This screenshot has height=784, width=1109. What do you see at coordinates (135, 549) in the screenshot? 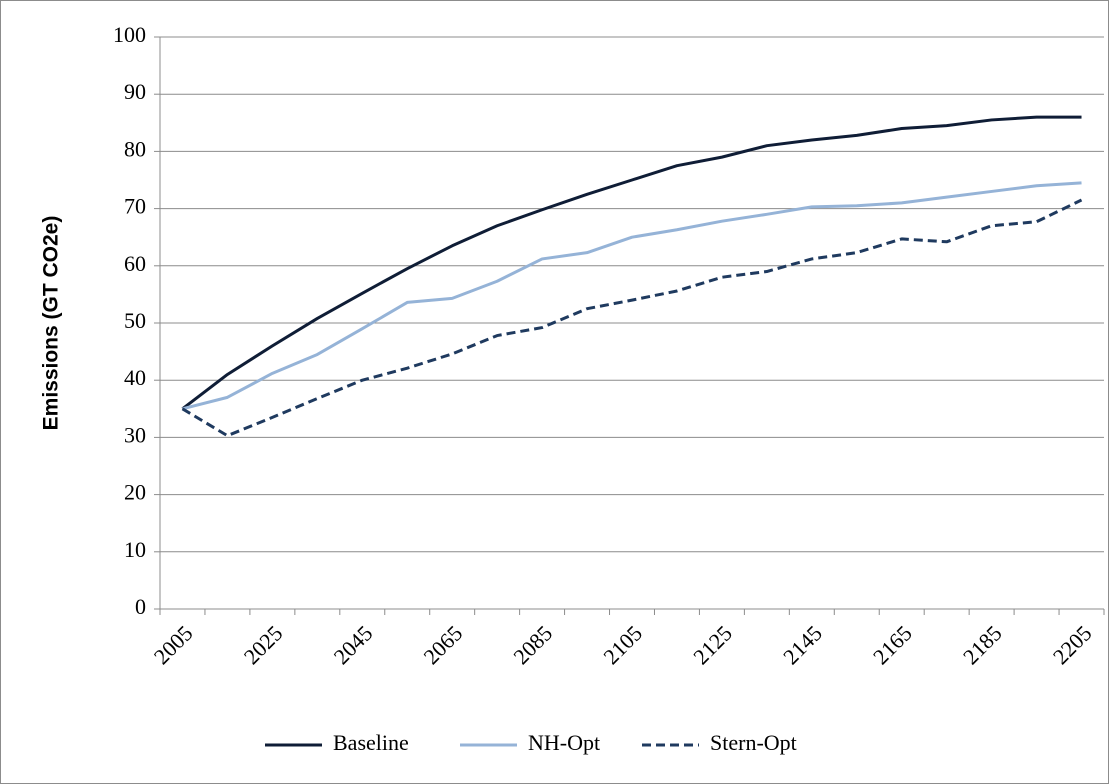
I see `y-tick-label: 10` at bounding box center [135, 549].